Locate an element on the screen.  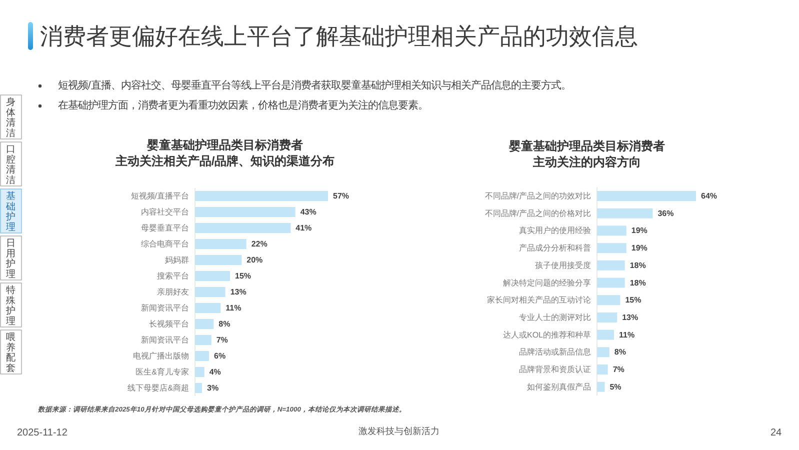
y-tick-label: 不同品牌/产品之间的价格对比 is located at coordinates (537, 213).